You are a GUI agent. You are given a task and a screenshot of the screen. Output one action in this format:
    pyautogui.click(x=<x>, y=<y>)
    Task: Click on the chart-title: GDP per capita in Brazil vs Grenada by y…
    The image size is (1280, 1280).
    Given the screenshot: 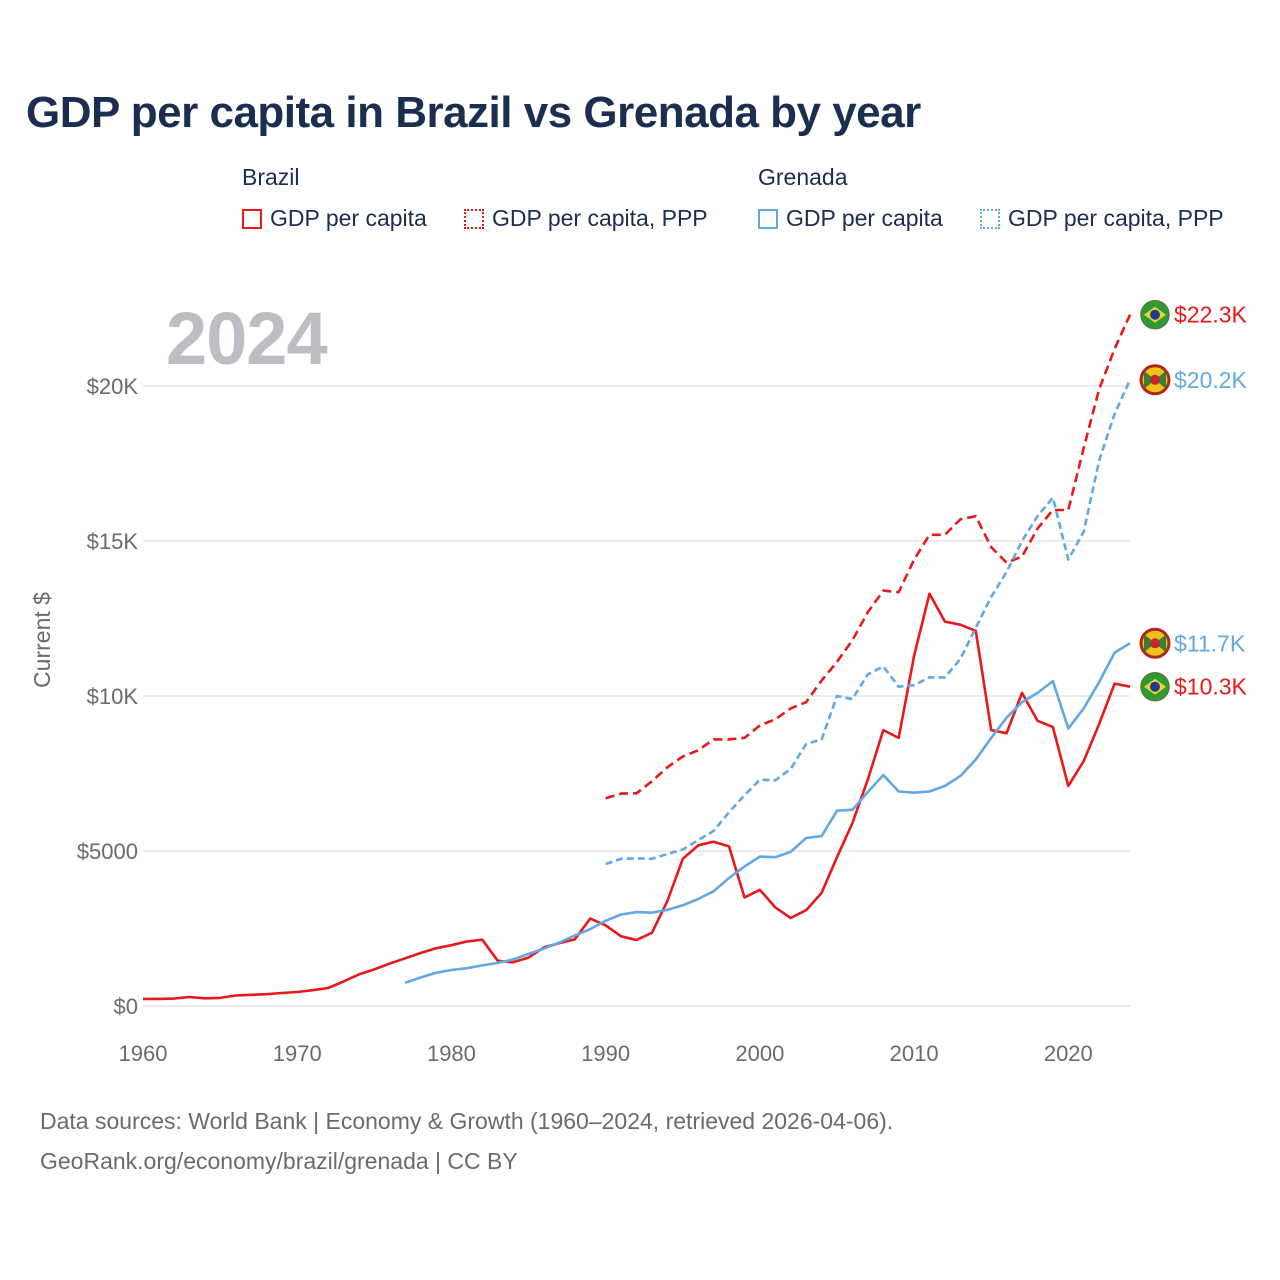 What is the action you would take?
    pyautogui.click(x=473, y=112)
    